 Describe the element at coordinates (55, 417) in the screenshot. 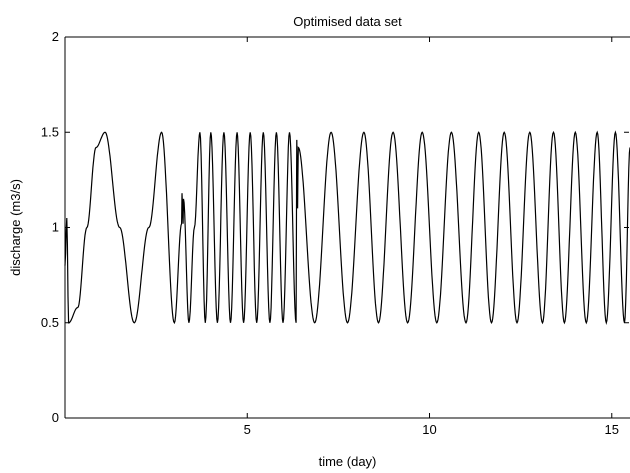

I see `y-tick-label: 0` at that location.